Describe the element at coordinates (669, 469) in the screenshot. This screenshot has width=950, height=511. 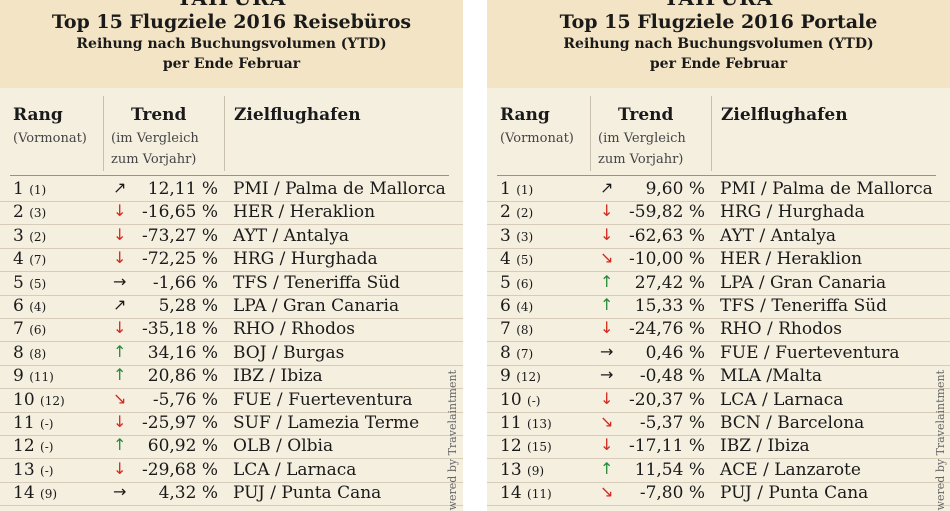
I see `trend-percent: 11,54 %` at that location.